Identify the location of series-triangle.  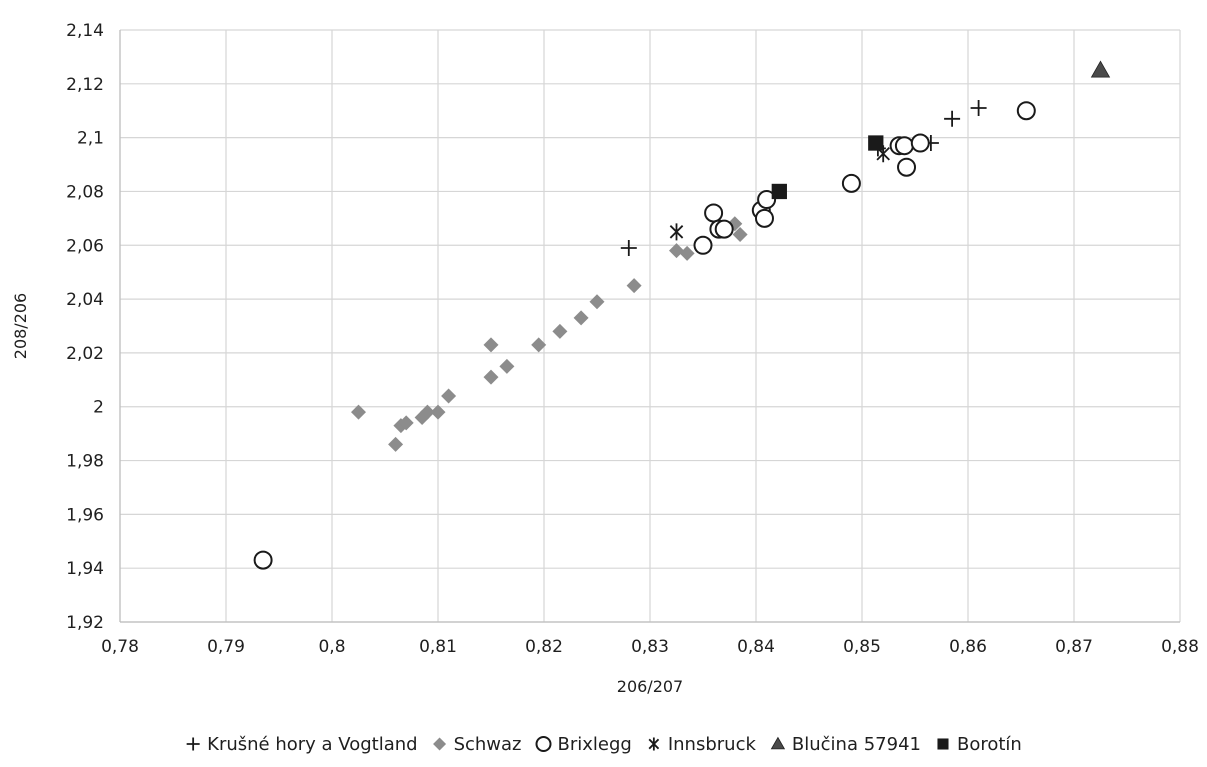
(1100, 69).